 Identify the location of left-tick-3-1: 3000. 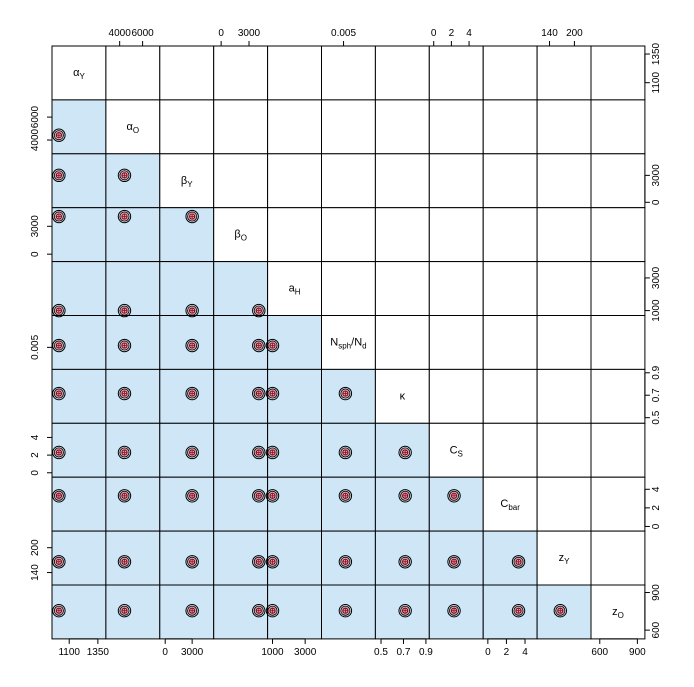
(35, 226).